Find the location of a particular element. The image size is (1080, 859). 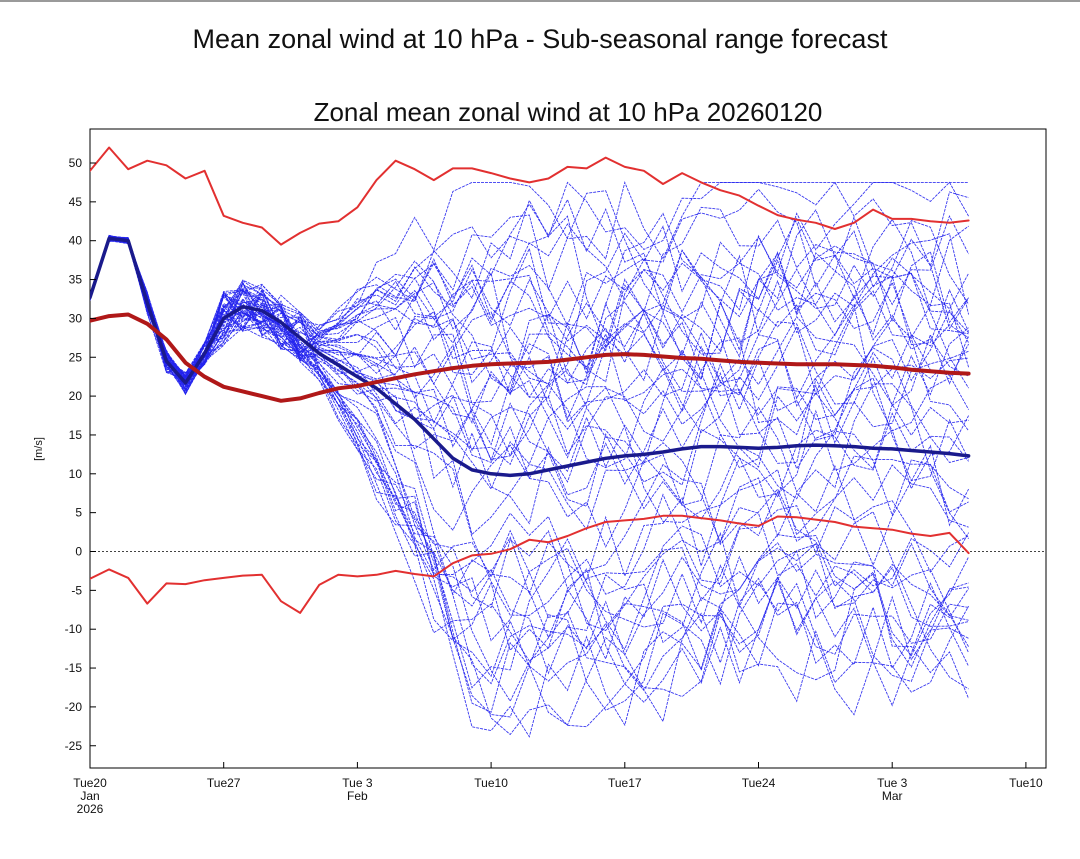

y-axis-label: [m/s] is located at coordinates (39, 449).